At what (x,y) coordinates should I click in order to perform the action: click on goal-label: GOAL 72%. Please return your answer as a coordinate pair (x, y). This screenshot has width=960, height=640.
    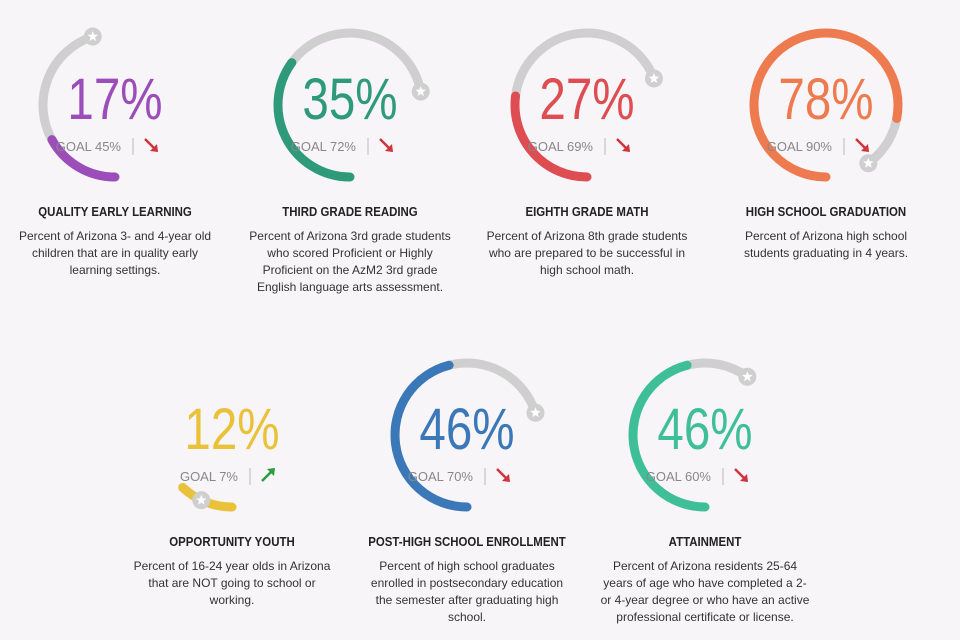
    Looking at the image, I should click on (324, 146).